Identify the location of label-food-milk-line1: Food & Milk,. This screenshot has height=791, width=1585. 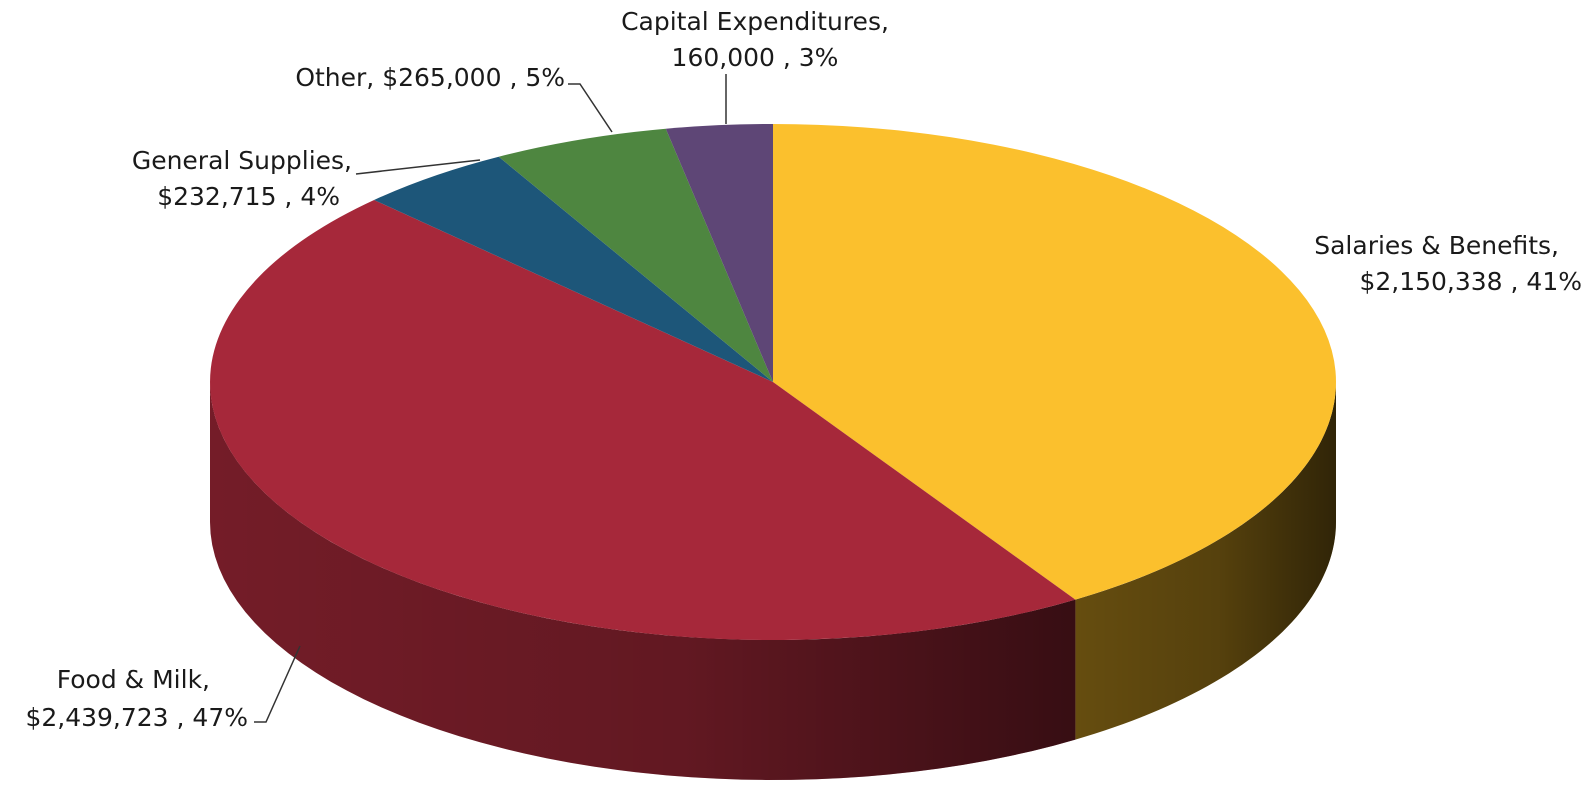
(133, 679).